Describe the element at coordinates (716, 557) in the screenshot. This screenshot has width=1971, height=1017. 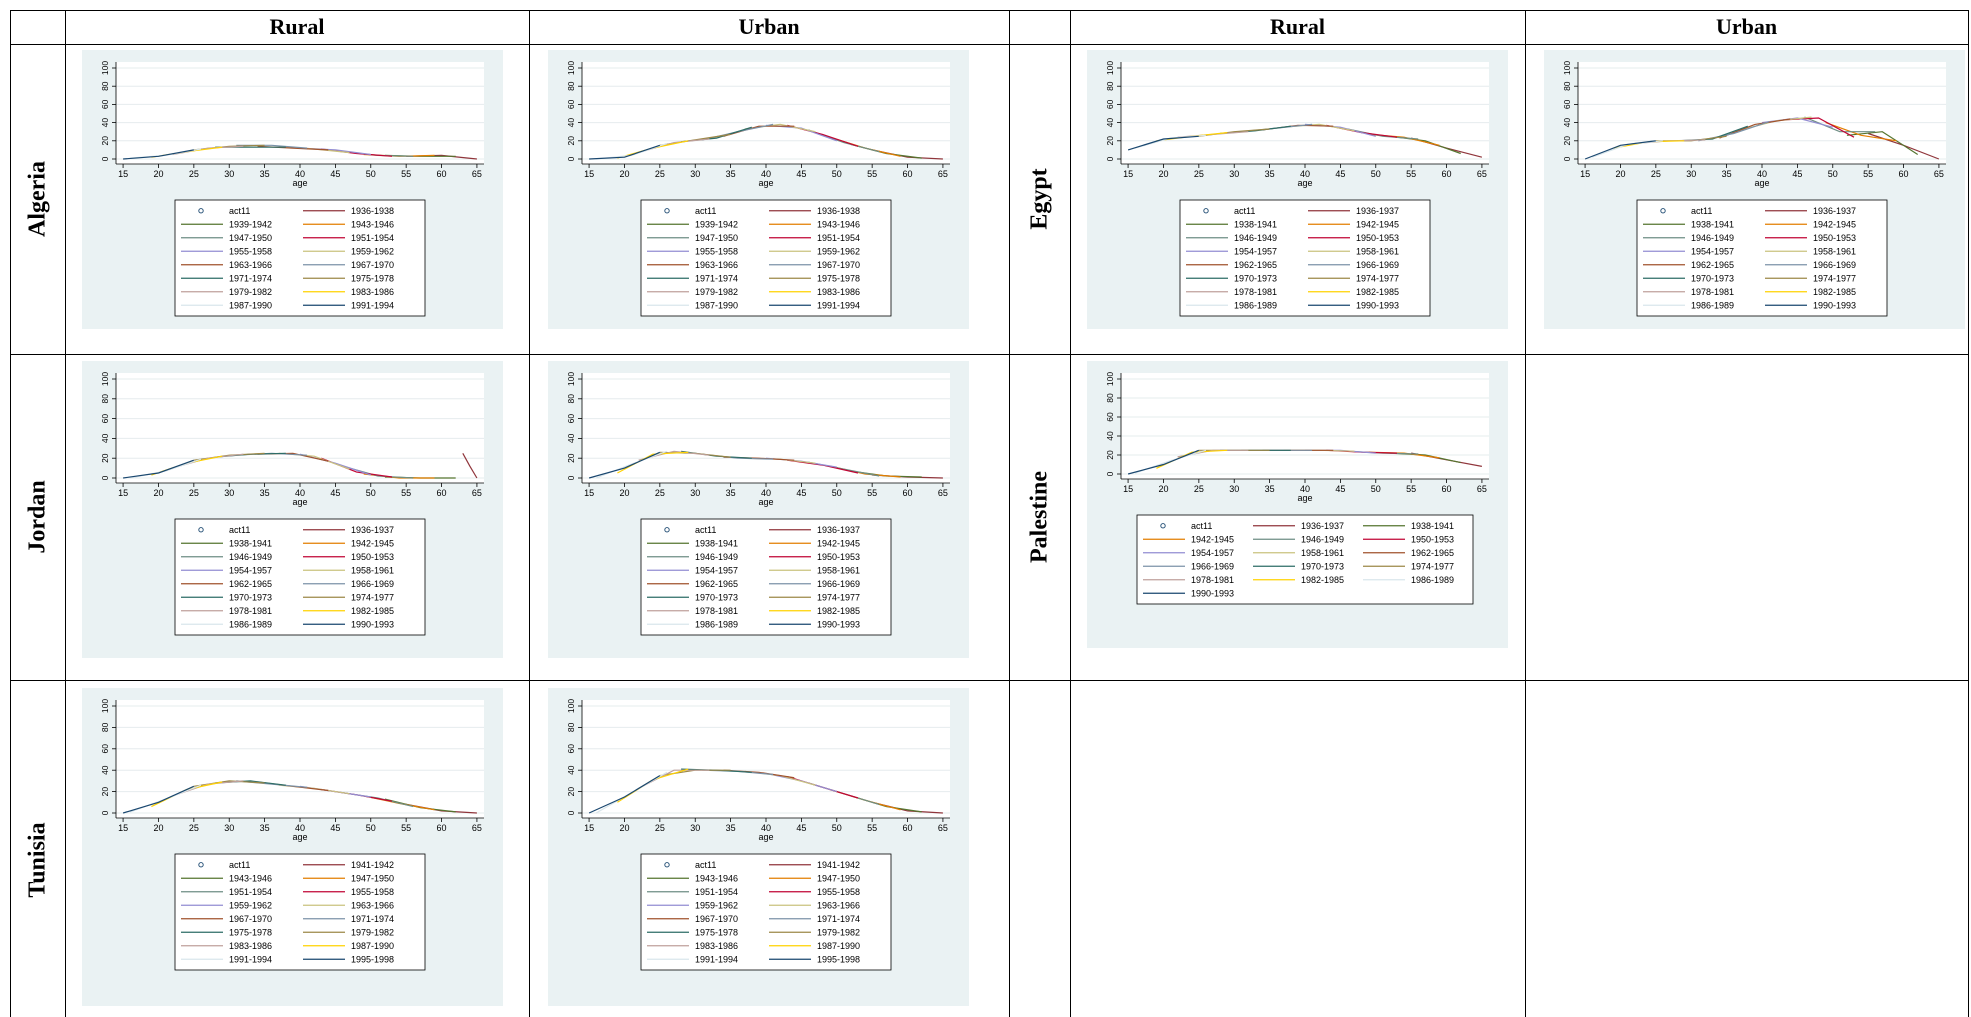
I see `legend-label: 1946-1949` at that location.